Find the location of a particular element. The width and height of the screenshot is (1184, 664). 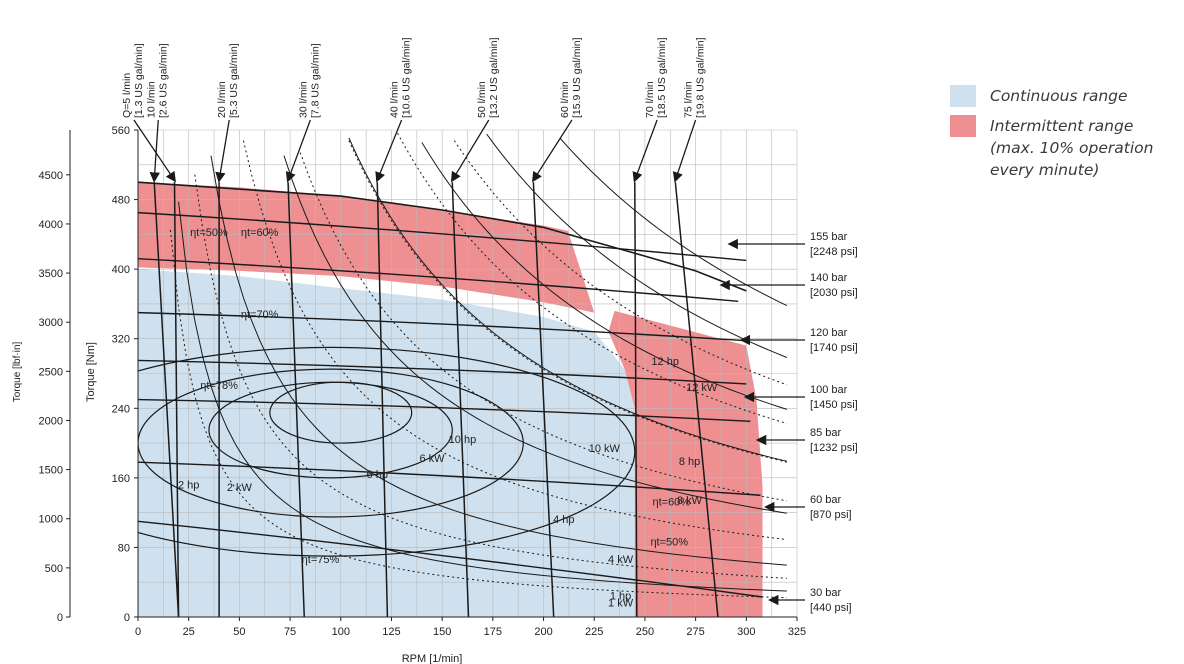

power-label: 1 hp is located at coordinates (620, 597).